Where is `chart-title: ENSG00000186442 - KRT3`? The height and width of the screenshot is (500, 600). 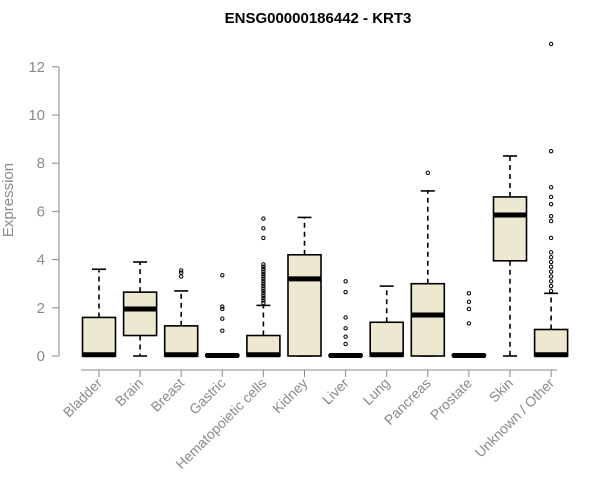 chart-title: ENSG00000186442 - KRT3 is located at coordinates (318, 18).